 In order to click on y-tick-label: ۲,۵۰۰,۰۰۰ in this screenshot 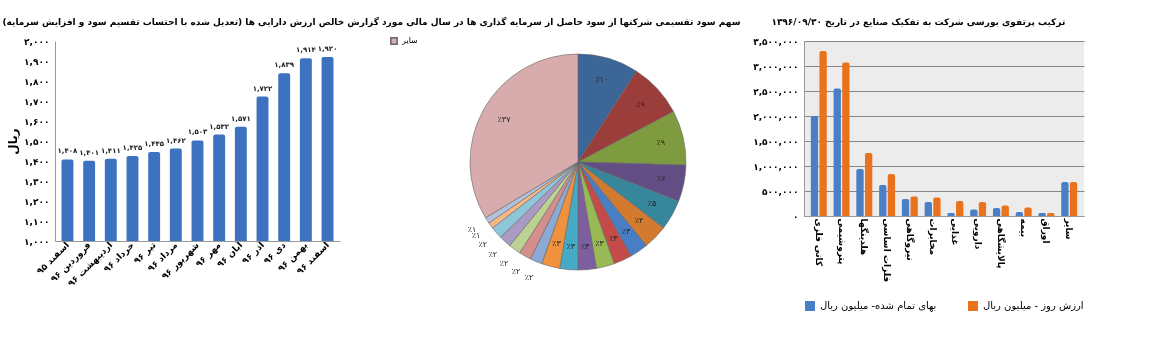, I will do `click(776, 91)`.